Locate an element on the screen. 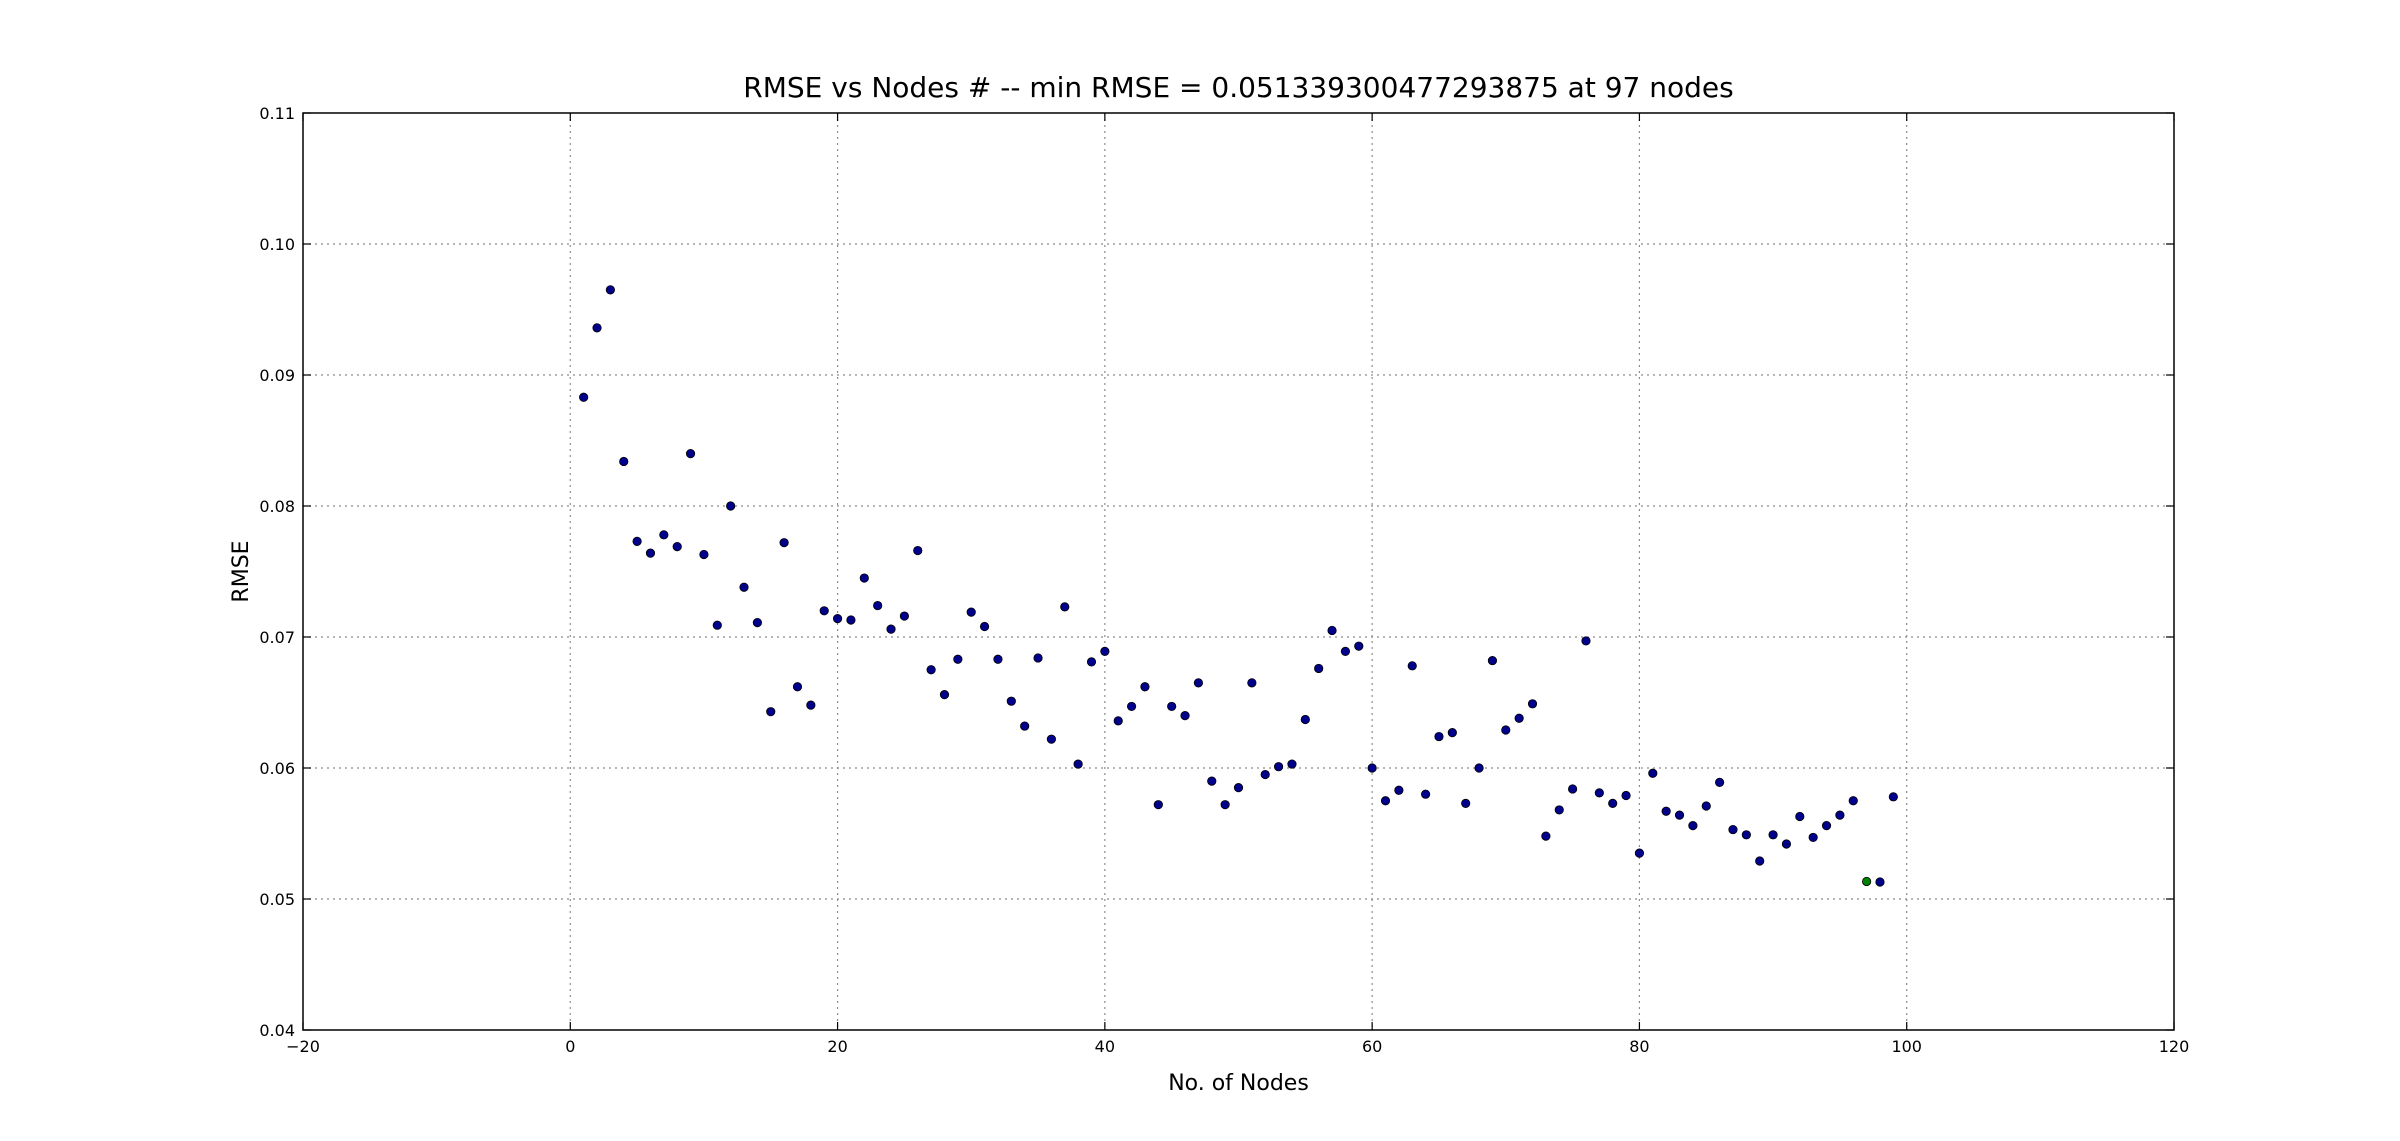 This screenshot has width=2400, height=1141. x-tick-label: 80 is located at coordinates (1639, 1046).